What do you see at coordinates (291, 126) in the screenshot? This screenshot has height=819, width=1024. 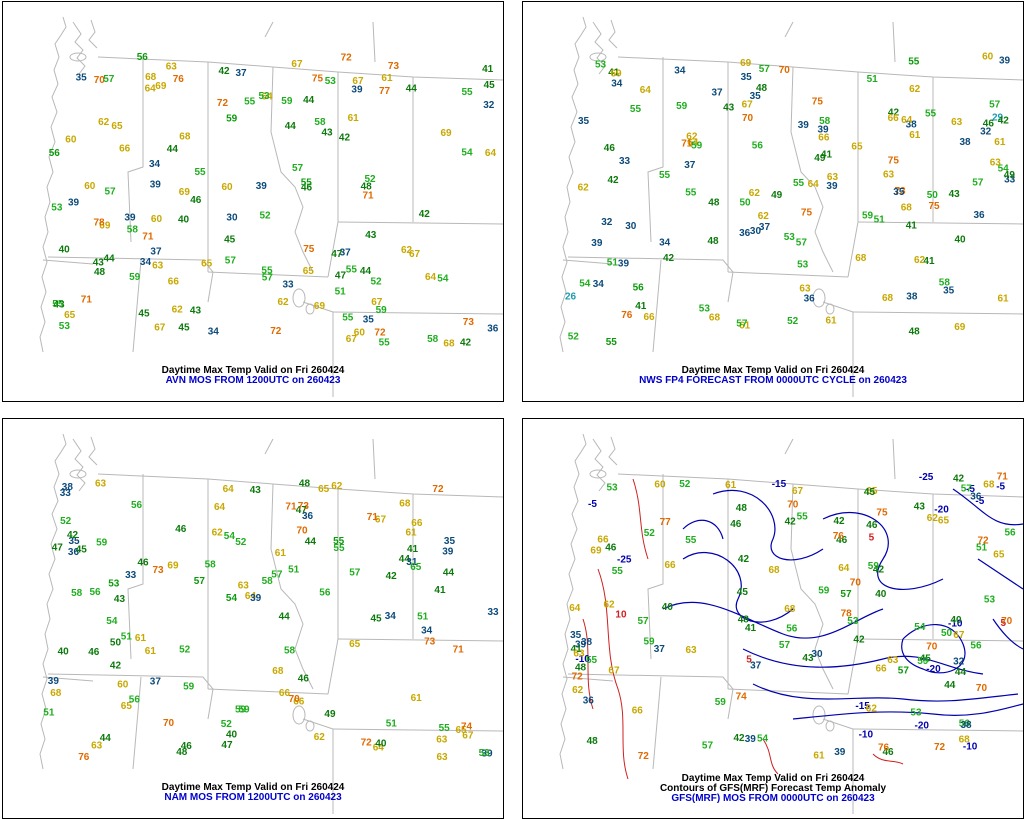 I see `station-max-temp-label: 44` at bounding box center [291, 126].